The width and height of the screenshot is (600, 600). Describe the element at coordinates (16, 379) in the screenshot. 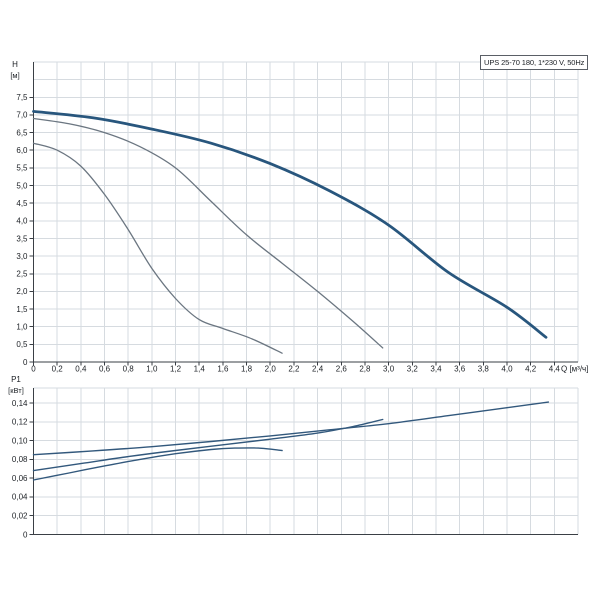

I see `power-axis-symbol: P1` at that location.